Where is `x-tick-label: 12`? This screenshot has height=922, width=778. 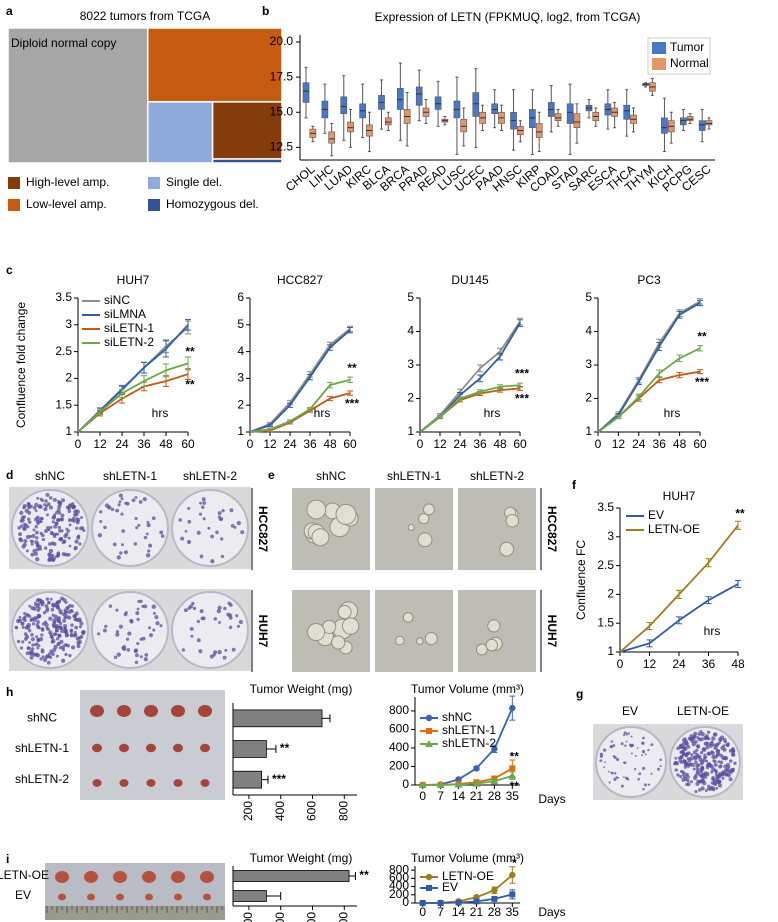 x-tick-label: 12 is located at coordinates (270, 444).